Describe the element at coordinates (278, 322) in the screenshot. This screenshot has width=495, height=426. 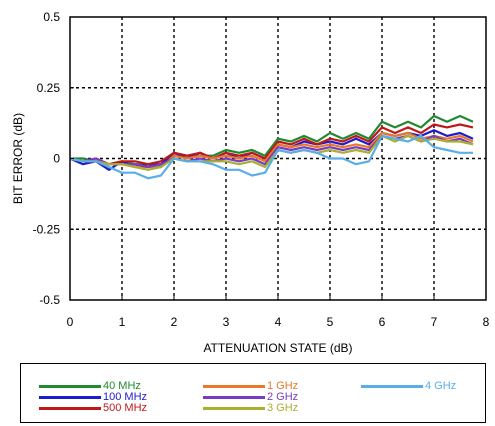
I see `x-tick-label: 4` at that location.